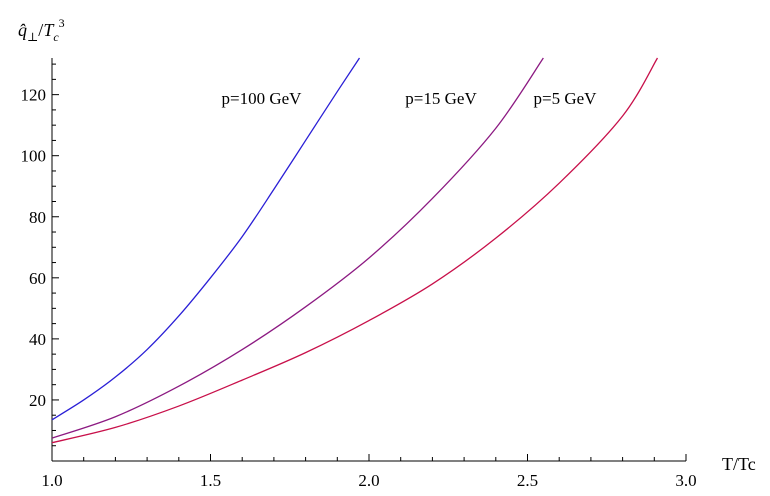  I want to click on y-tick-label: 60, so click(37, 278).